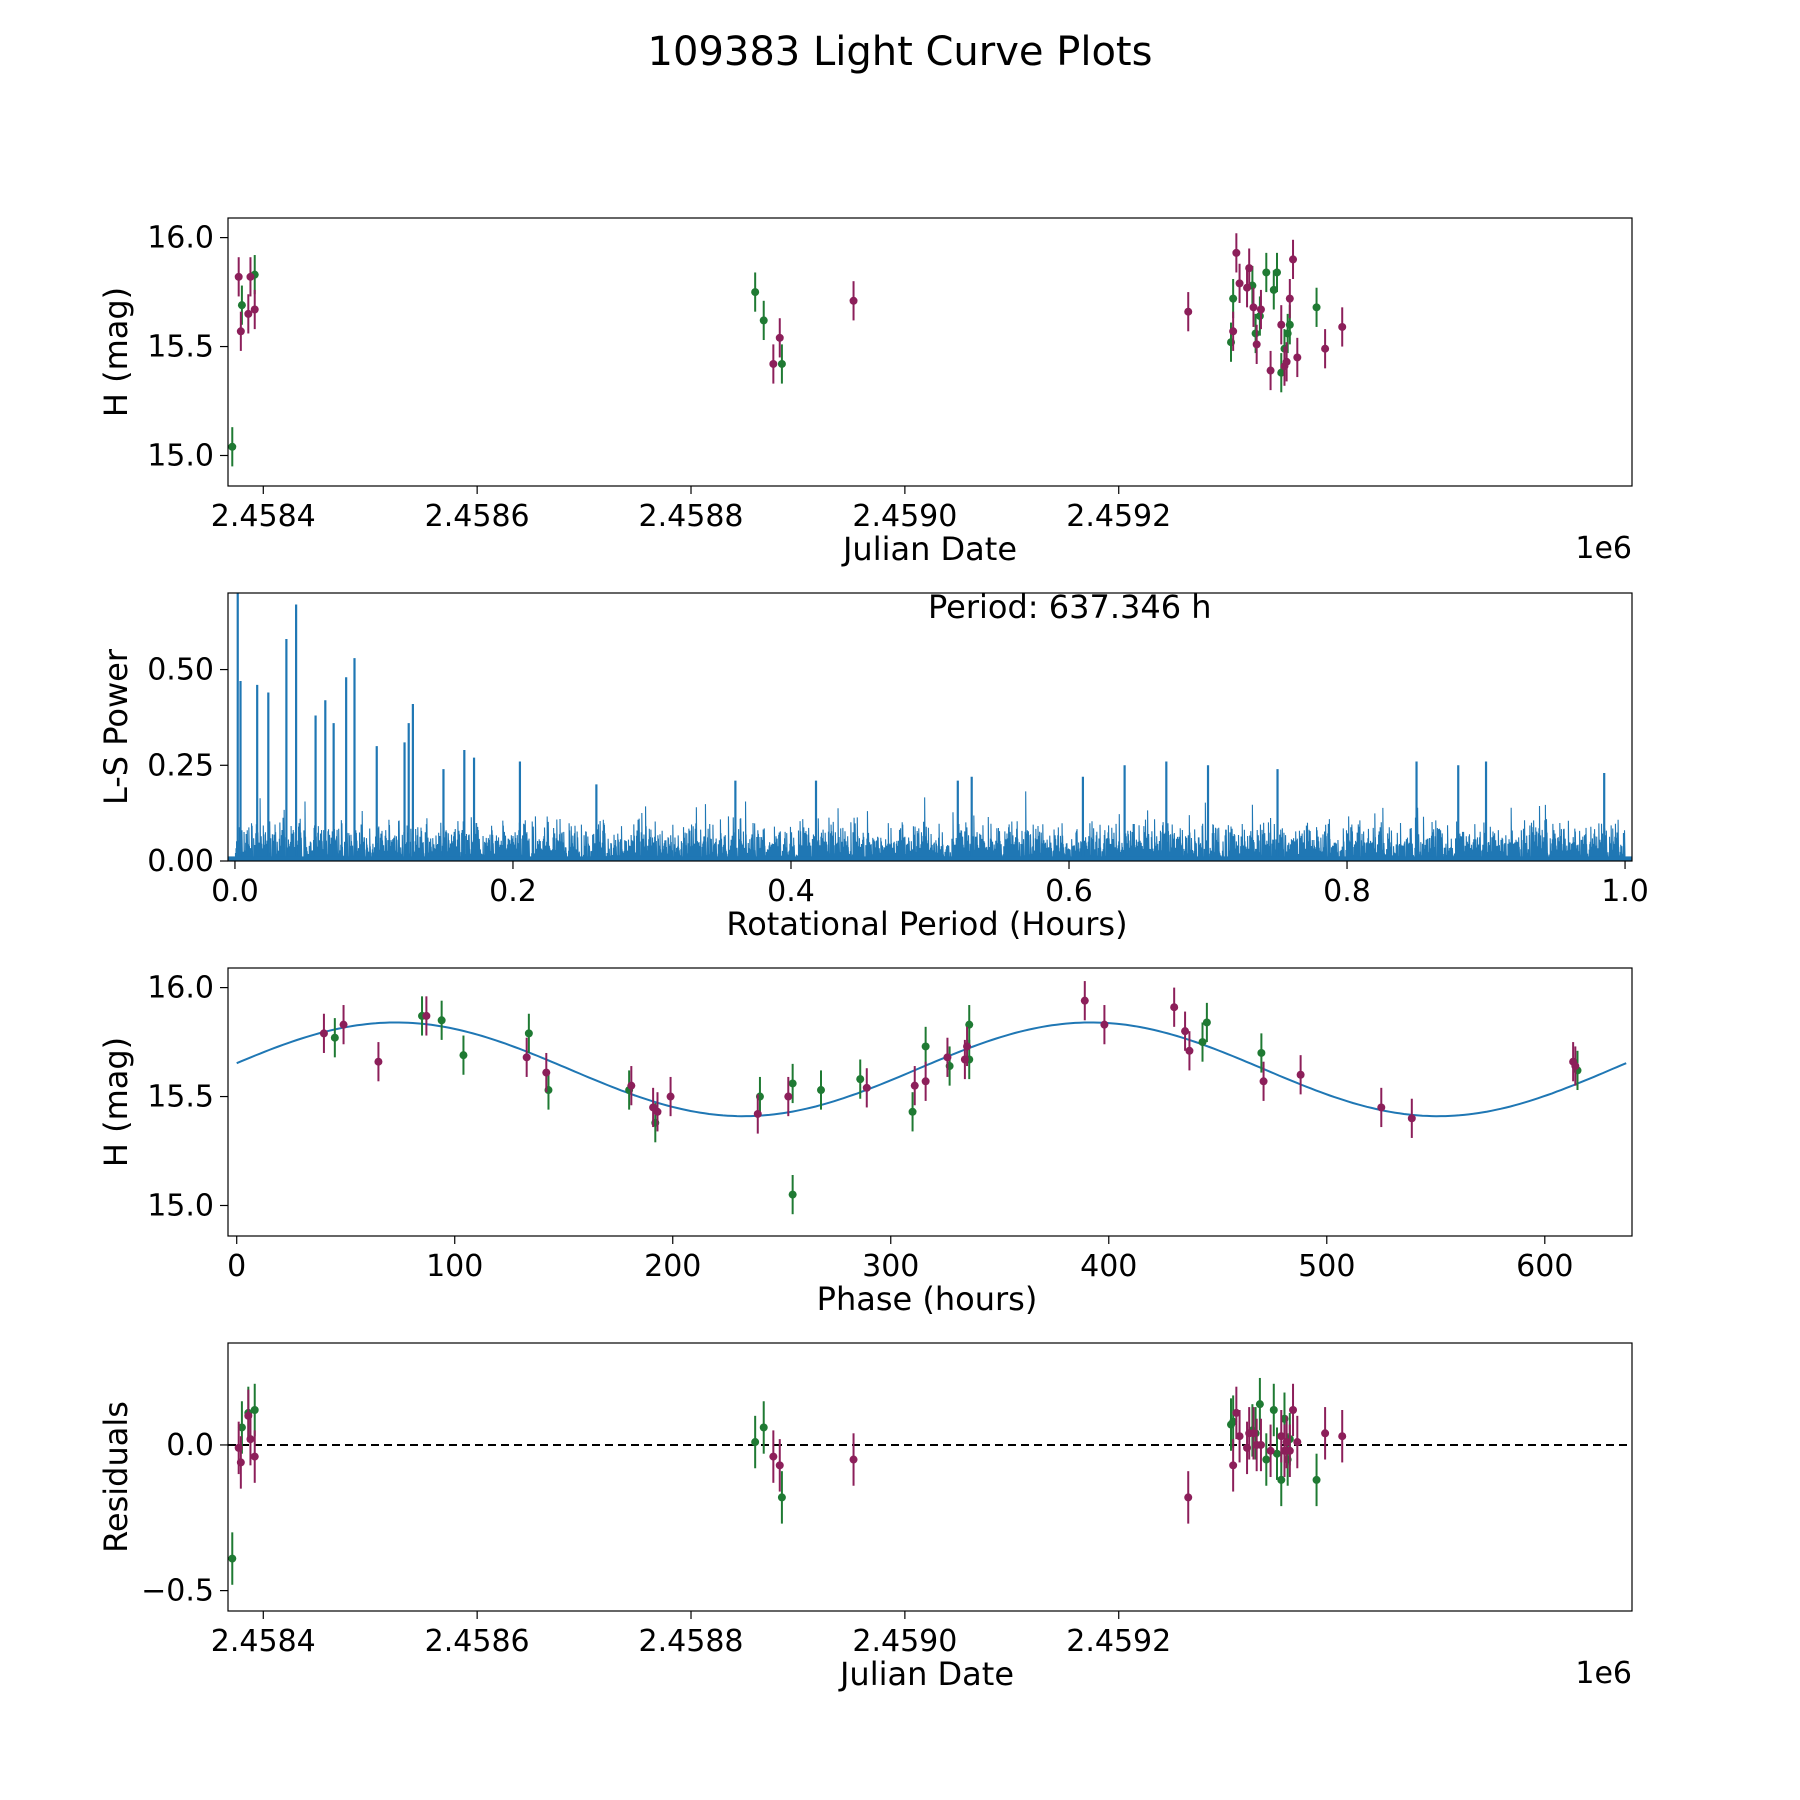  I want to click on x-tick-label: 2.4588, so click(691, 516).